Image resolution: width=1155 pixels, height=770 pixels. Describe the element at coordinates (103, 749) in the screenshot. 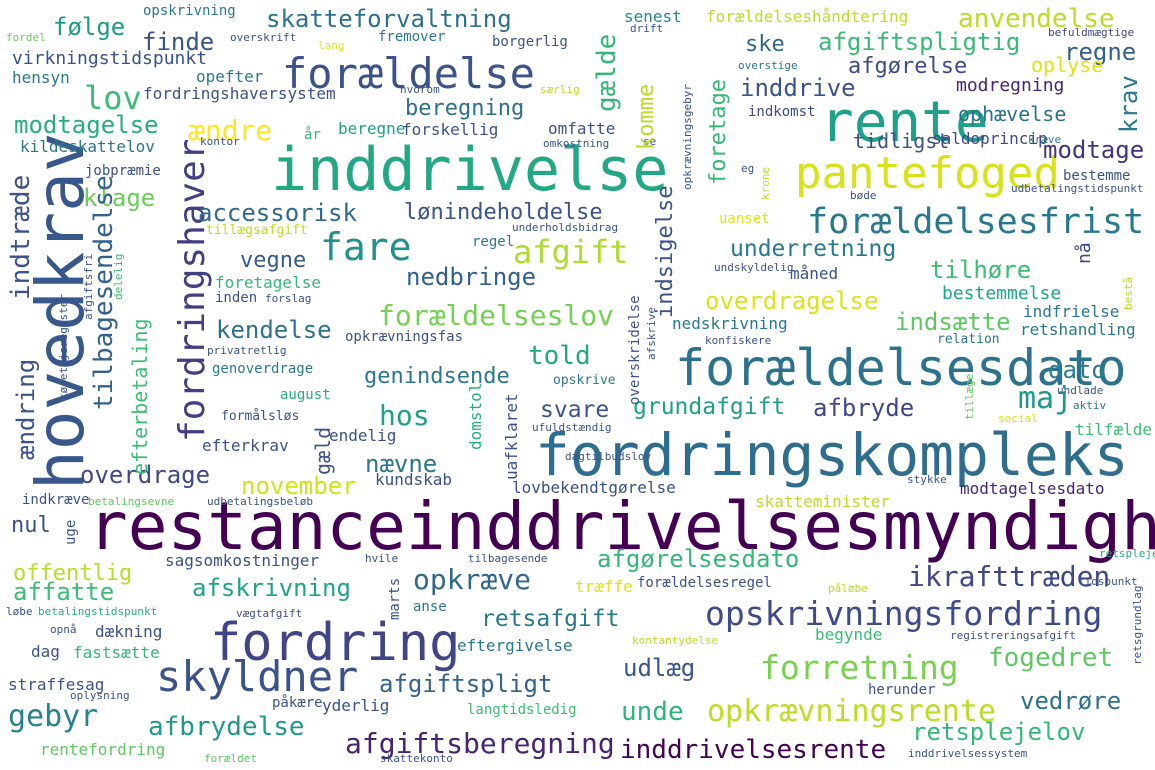

I see `word: rentefordring` at that location.